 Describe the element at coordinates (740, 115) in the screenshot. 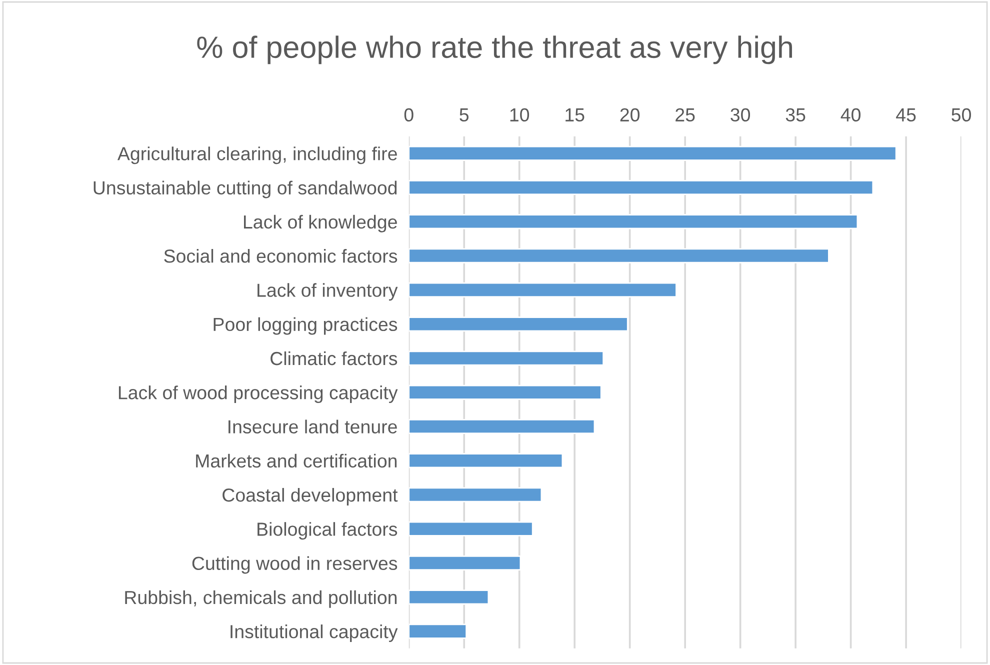

I see `x-tick-label: 30` at that location.